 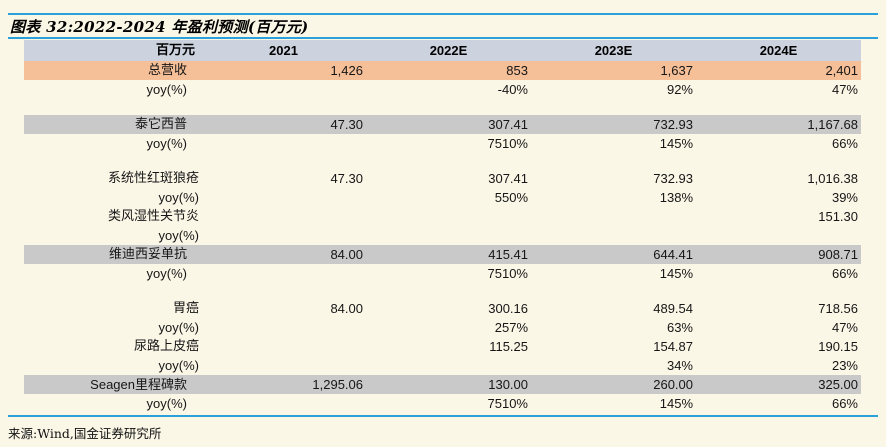 What do you see at coordinates (283, 50) in the screenshot?
I see `column-header-year: 2021` at bounding box center [283, 50].